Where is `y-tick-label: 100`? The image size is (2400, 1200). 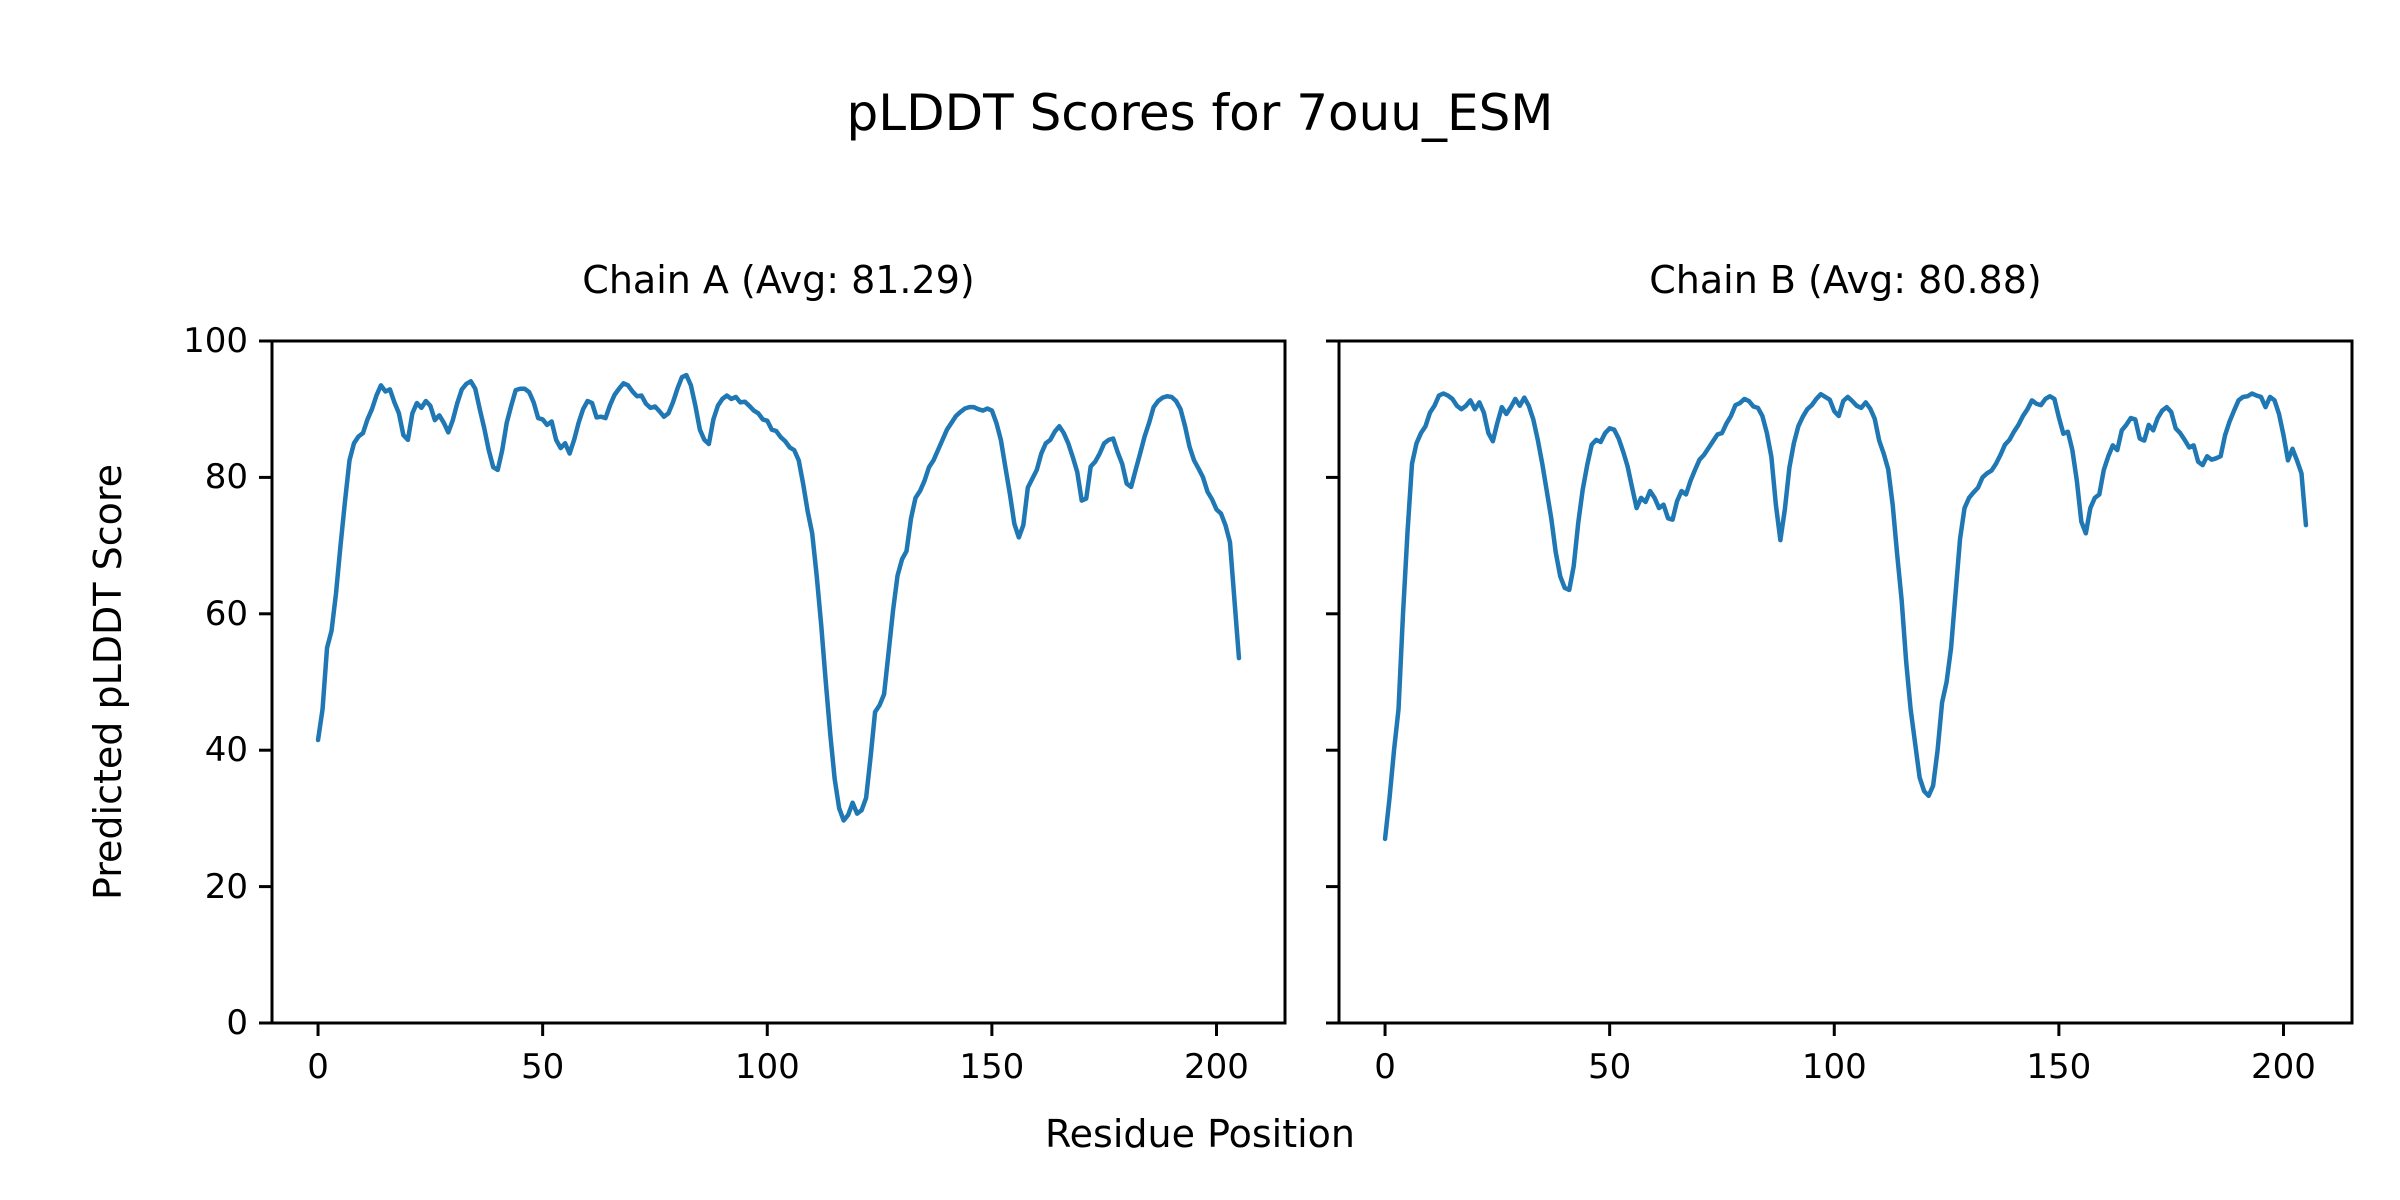 y-tick-label: 100 is located at coordinates (215, 341).